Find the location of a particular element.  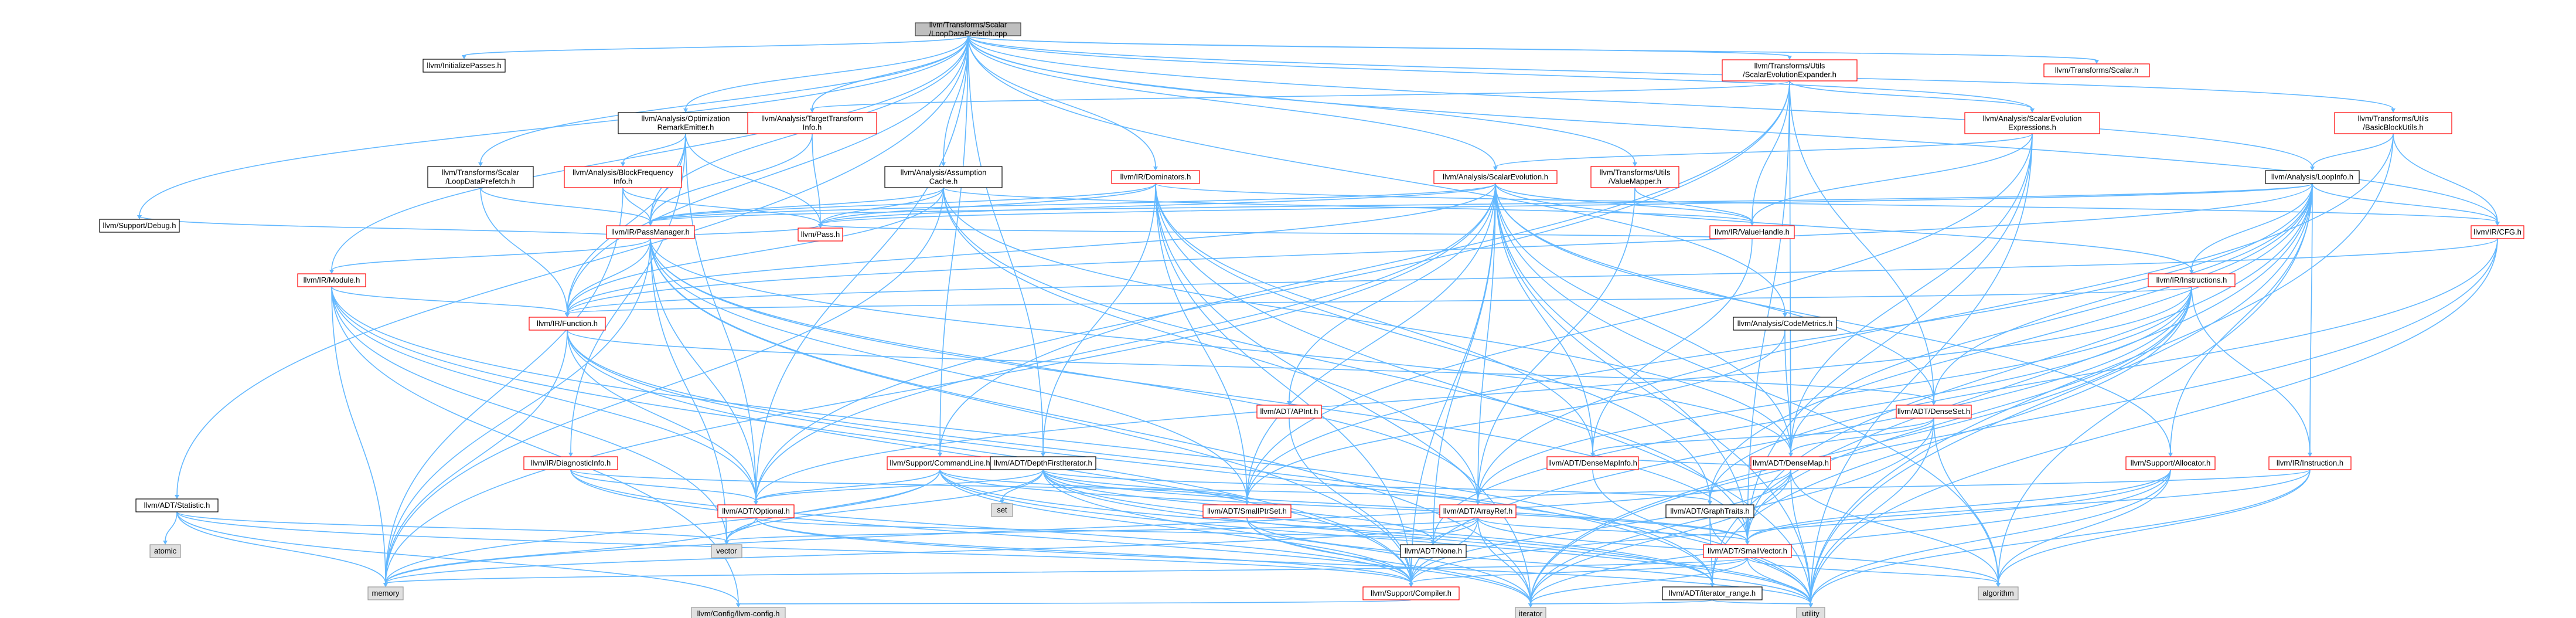

node-bbutils: llvm/Transforms/Utils/BasicBlockUtils.h is located at coordinates (2393, 123).